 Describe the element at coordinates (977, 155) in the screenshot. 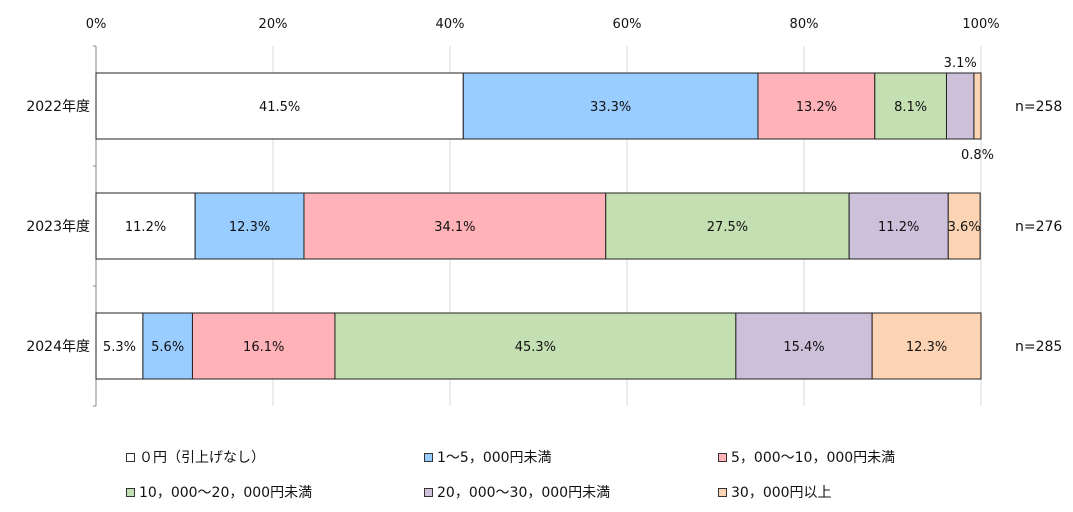

I see `data-label: 0.8%` at that location.